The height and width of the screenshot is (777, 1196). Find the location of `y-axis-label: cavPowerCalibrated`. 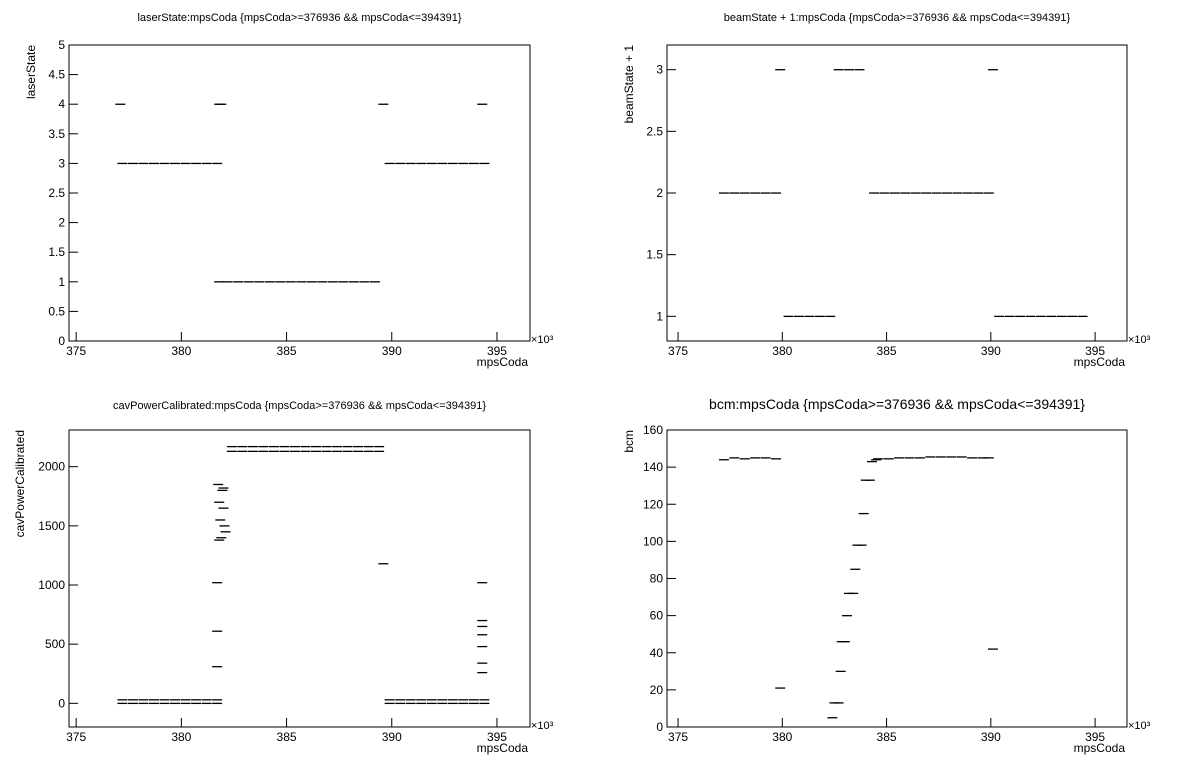

y-axis-label: cavPowerCalibrated is located at coordinates (20, 483).